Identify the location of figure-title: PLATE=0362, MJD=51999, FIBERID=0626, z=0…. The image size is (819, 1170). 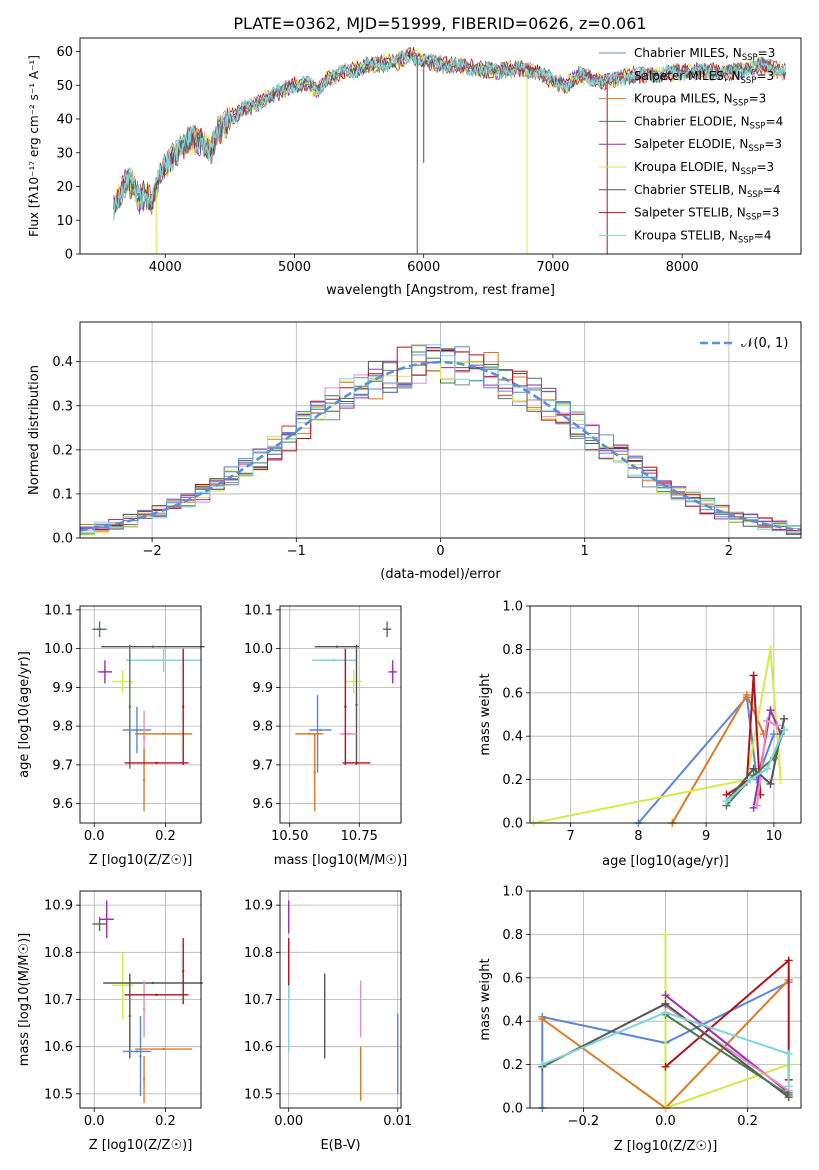
(439, 23).